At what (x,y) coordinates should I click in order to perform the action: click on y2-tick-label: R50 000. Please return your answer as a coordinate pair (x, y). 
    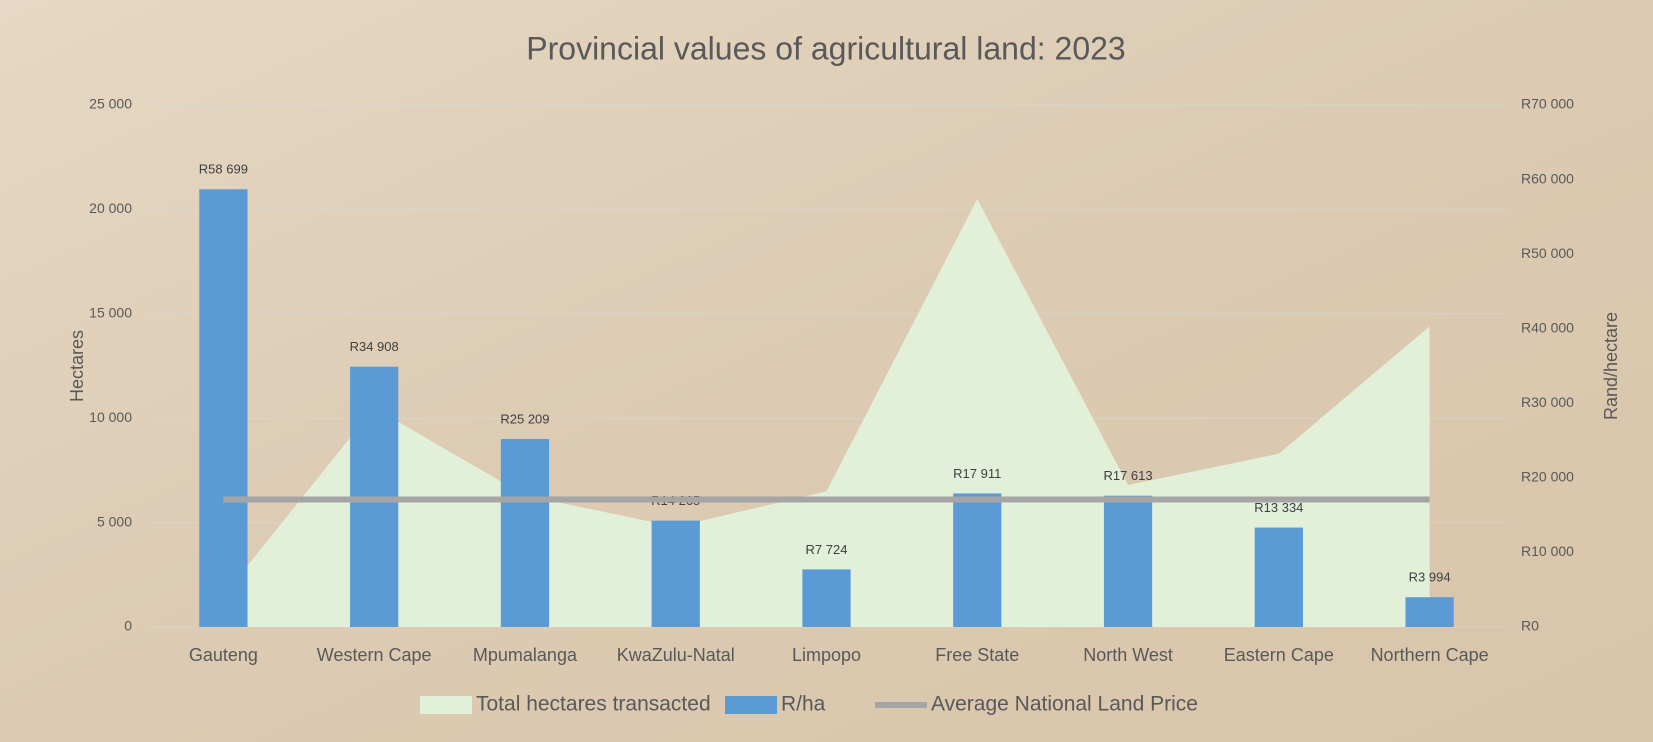
    Looking at the image, I should click on (1547, 253).